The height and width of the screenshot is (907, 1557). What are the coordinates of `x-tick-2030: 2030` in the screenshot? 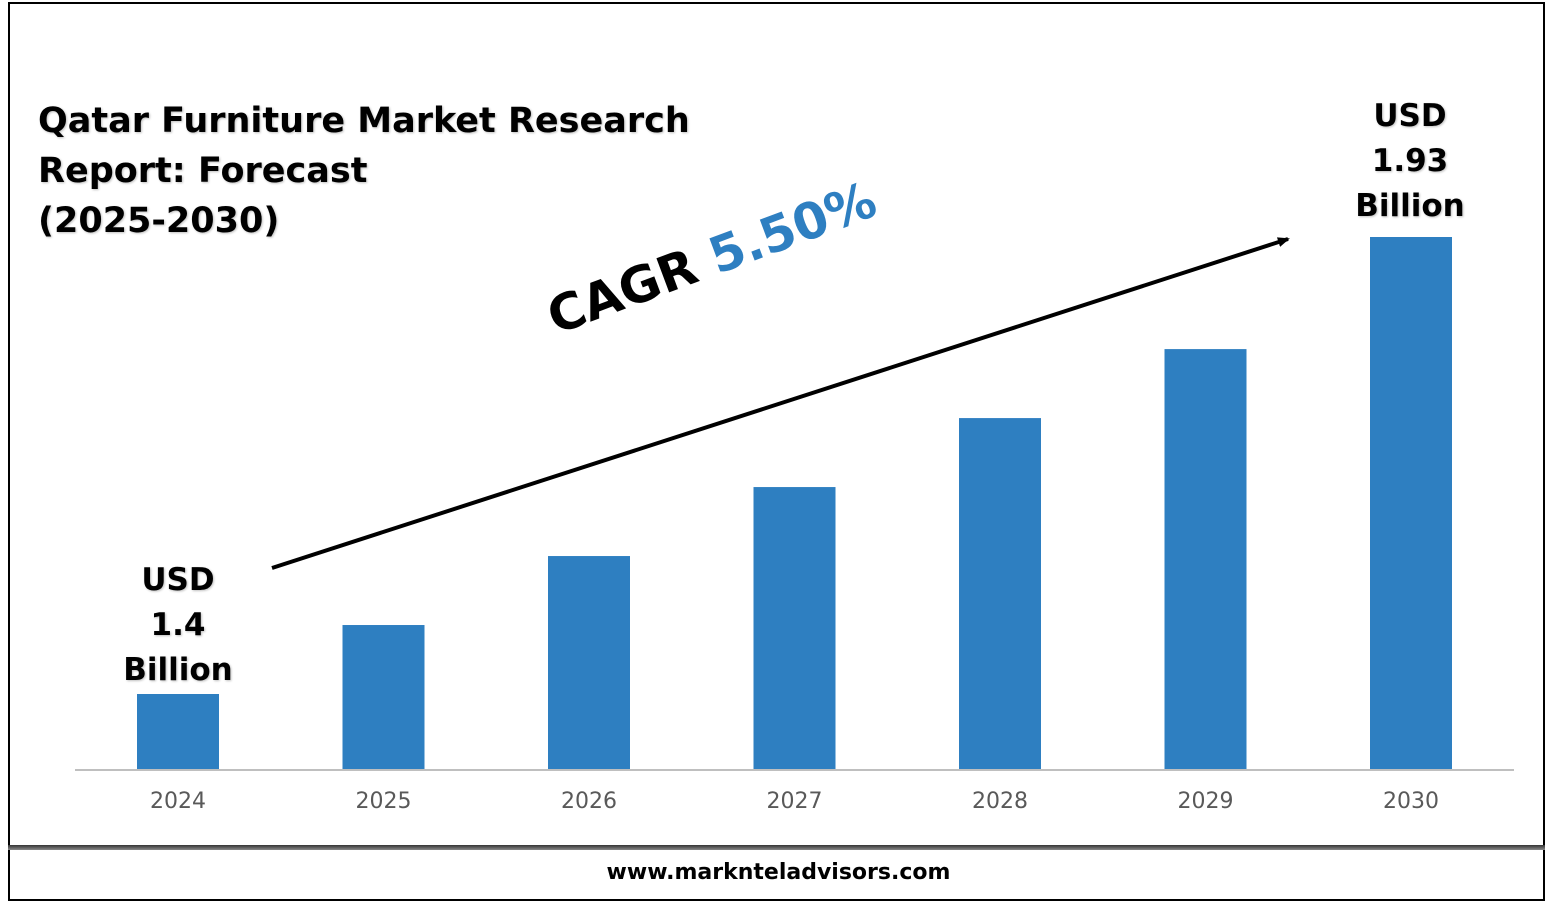 It's located at (1411, 801).